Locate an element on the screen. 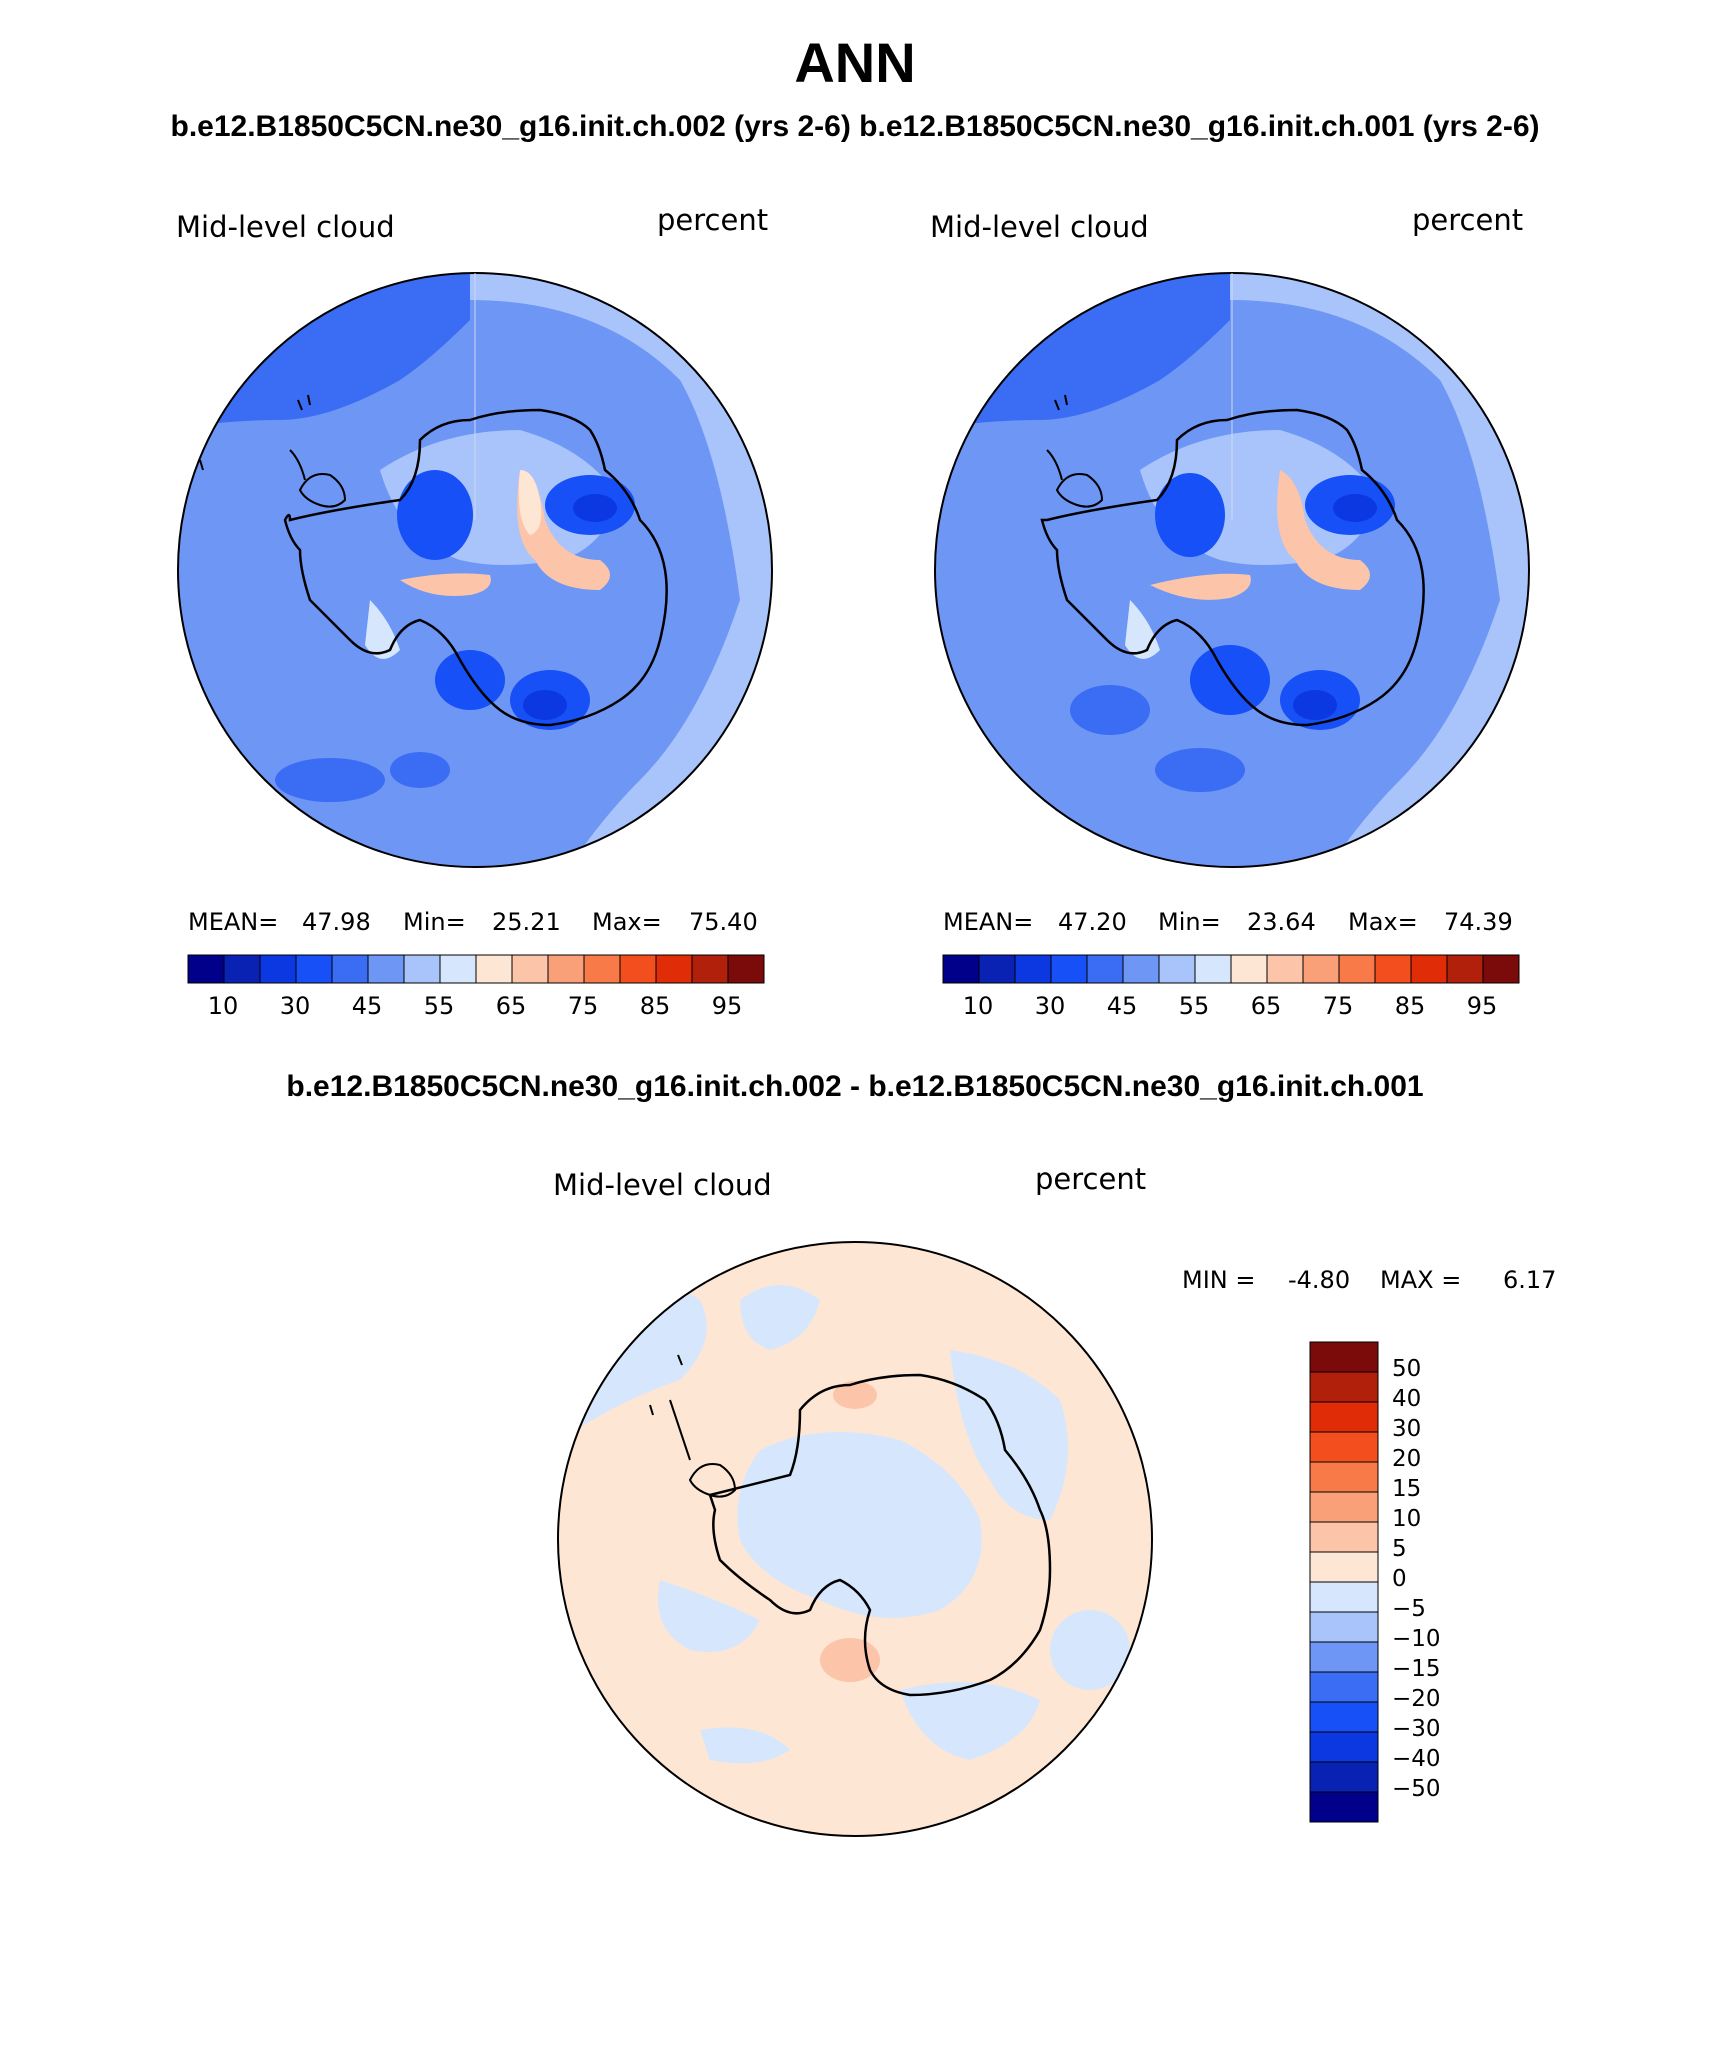 This screenshot has height=2056, width=1710. diff-colorbar-tick: 15 is located at coordinates (1407, 1489).